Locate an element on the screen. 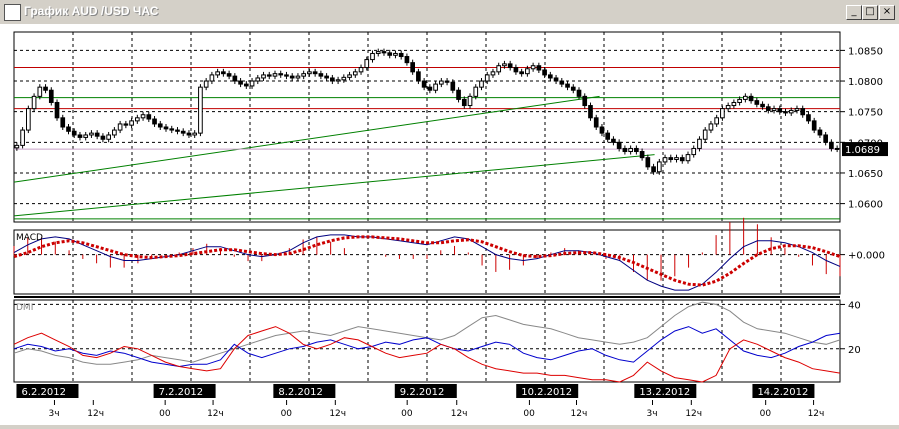 The image size is (899, 429). date-label: 10.2.2012 is located at coordinates (546, 392).